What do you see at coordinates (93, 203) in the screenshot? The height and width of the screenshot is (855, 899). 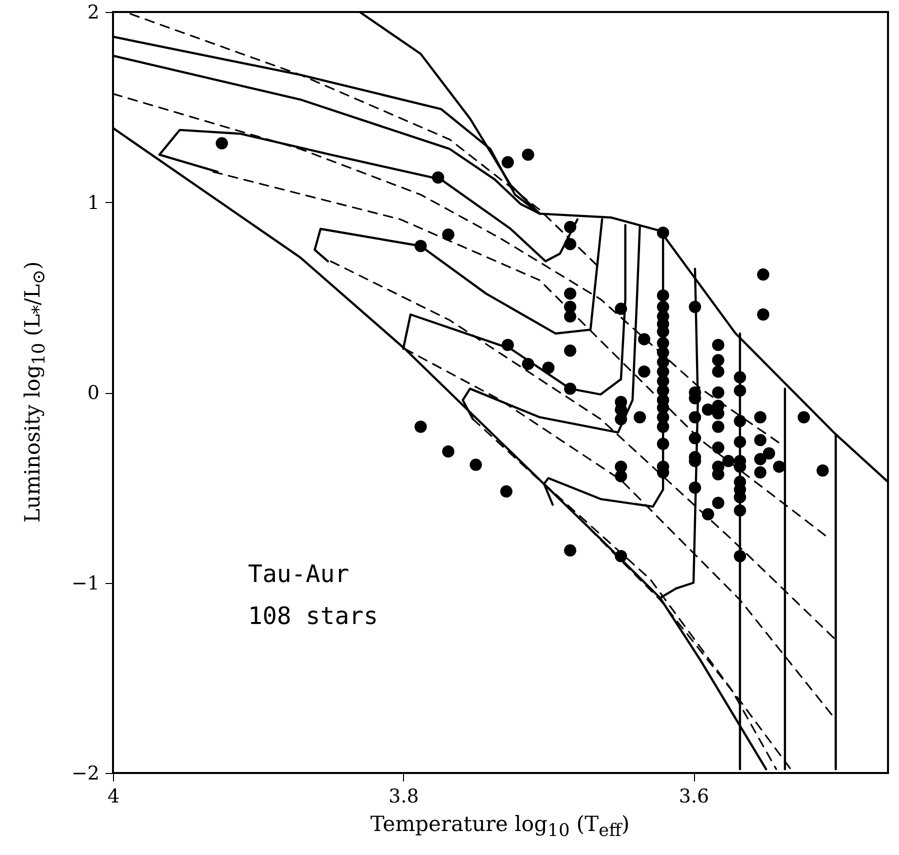 I see `y-tick-label: 1` at bounding box center [93, 203].